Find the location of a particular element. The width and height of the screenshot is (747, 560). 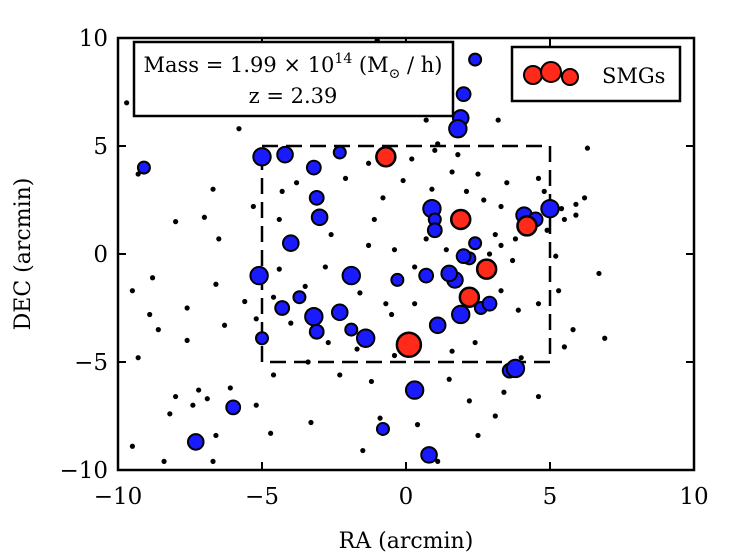

x-tick-label: 5 is located at coordinates (550, 497).